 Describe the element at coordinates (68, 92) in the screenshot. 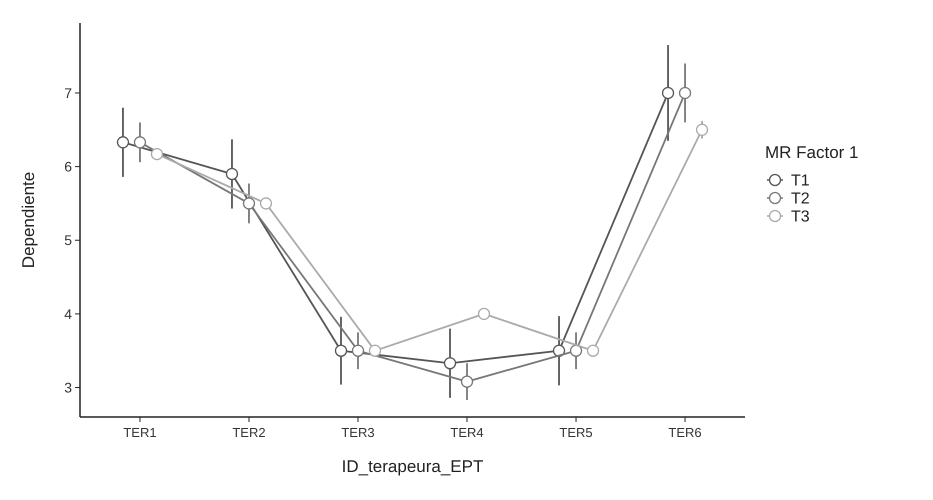

I see `y-tick-label: 7` at that location.